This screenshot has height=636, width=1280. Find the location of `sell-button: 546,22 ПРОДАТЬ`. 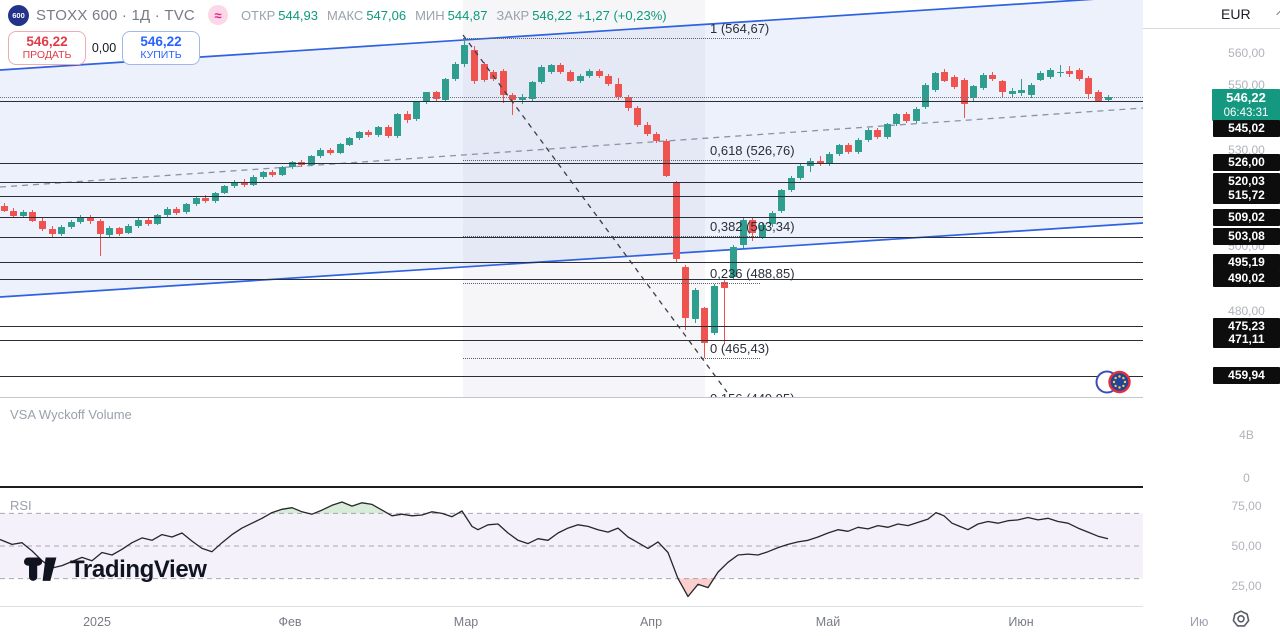

sell-button: 546,22 ПРОДАТЬ is located at coordinates (47, 48).